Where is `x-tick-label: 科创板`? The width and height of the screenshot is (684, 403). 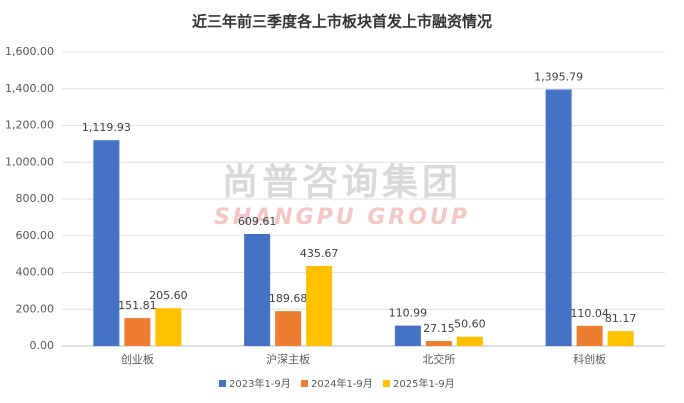
x-tick-label: 科创板 is located at coordinates (589, 359).